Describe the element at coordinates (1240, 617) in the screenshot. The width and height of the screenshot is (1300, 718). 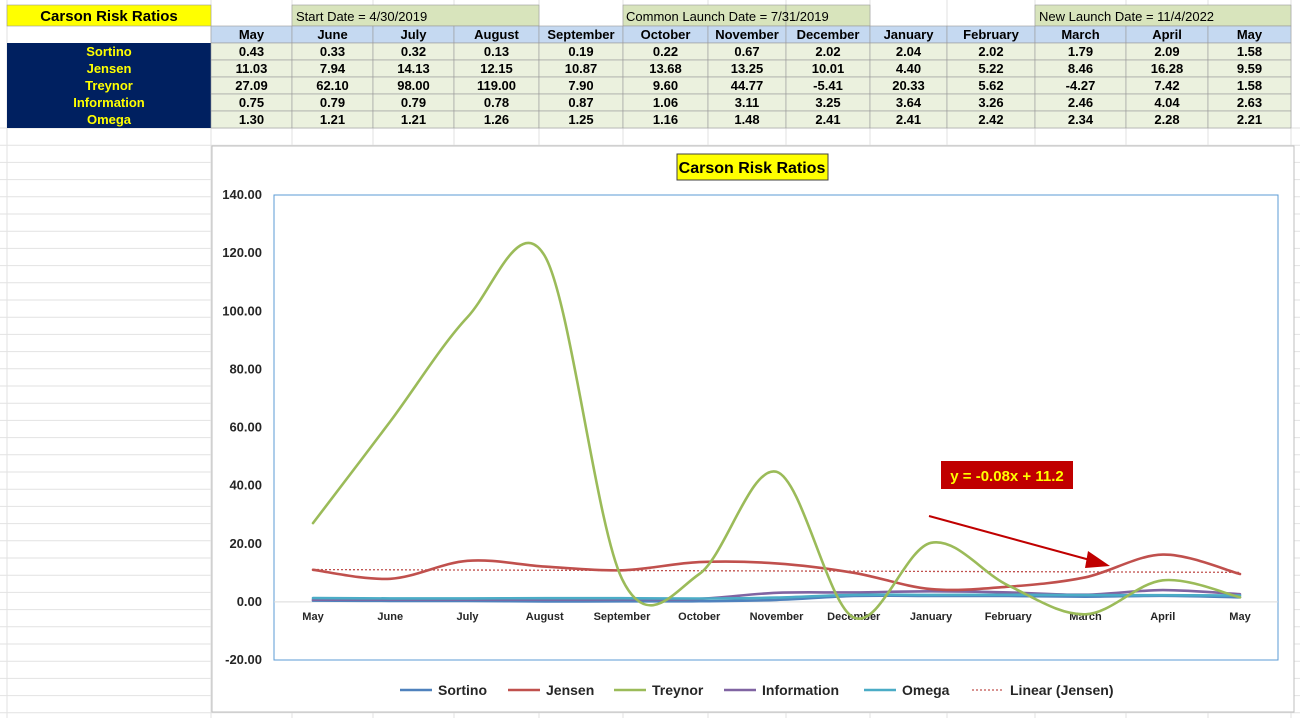
I see `x-tick-label: May` at that location.